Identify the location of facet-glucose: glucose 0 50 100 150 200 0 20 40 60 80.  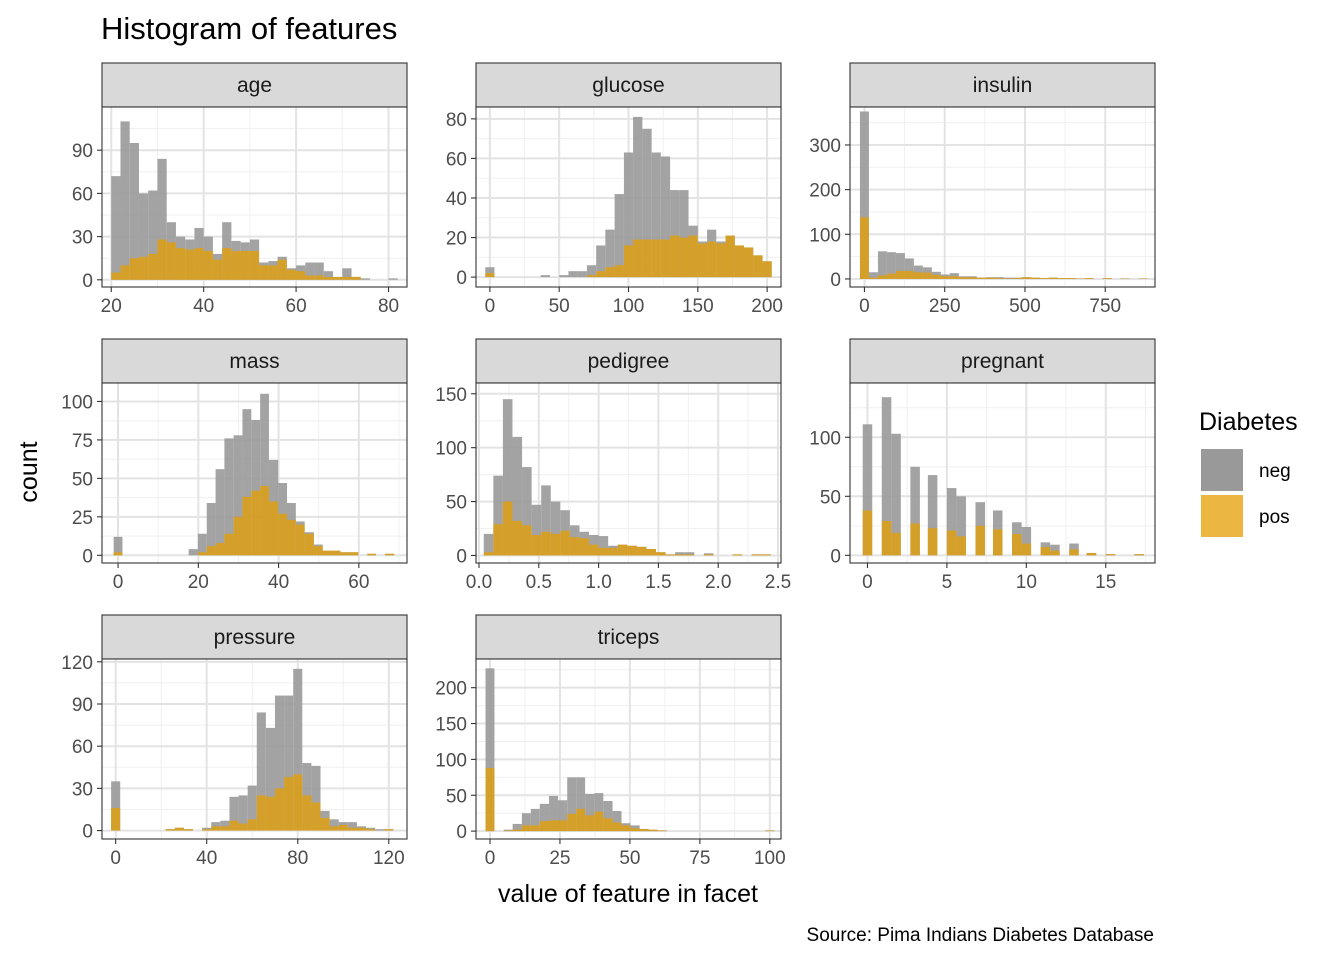
(614, 189).